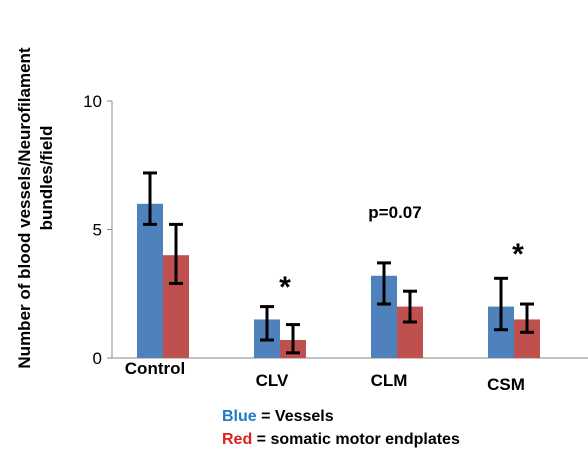 This screenshot has height=451, width=588. I want to click on legend-red-word: Red, so click(237, 439).